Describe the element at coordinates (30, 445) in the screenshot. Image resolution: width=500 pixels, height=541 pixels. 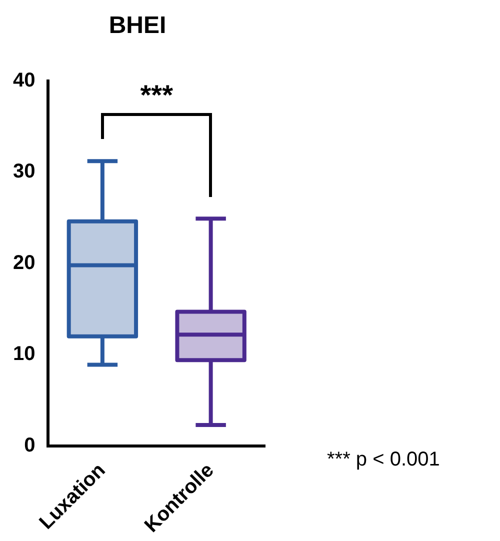
I see `y-tick-label: 0` at that location.